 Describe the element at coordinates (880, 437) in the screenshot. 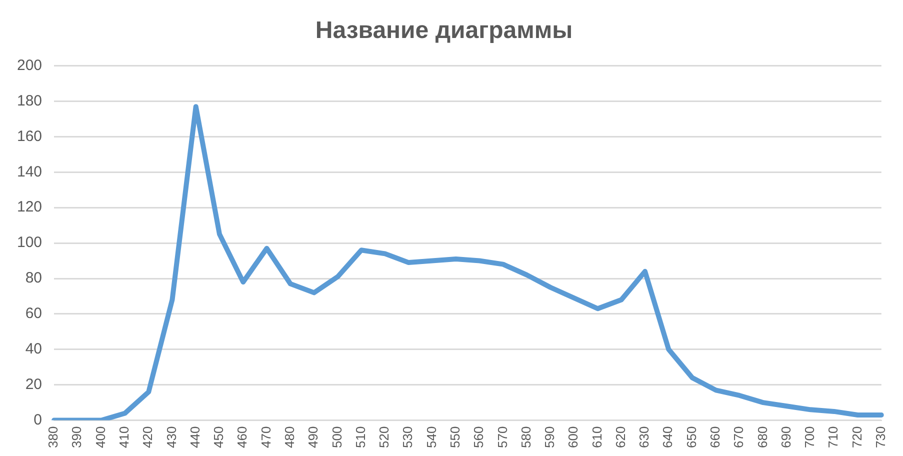

I see `x-tick-label: 730` at that location.